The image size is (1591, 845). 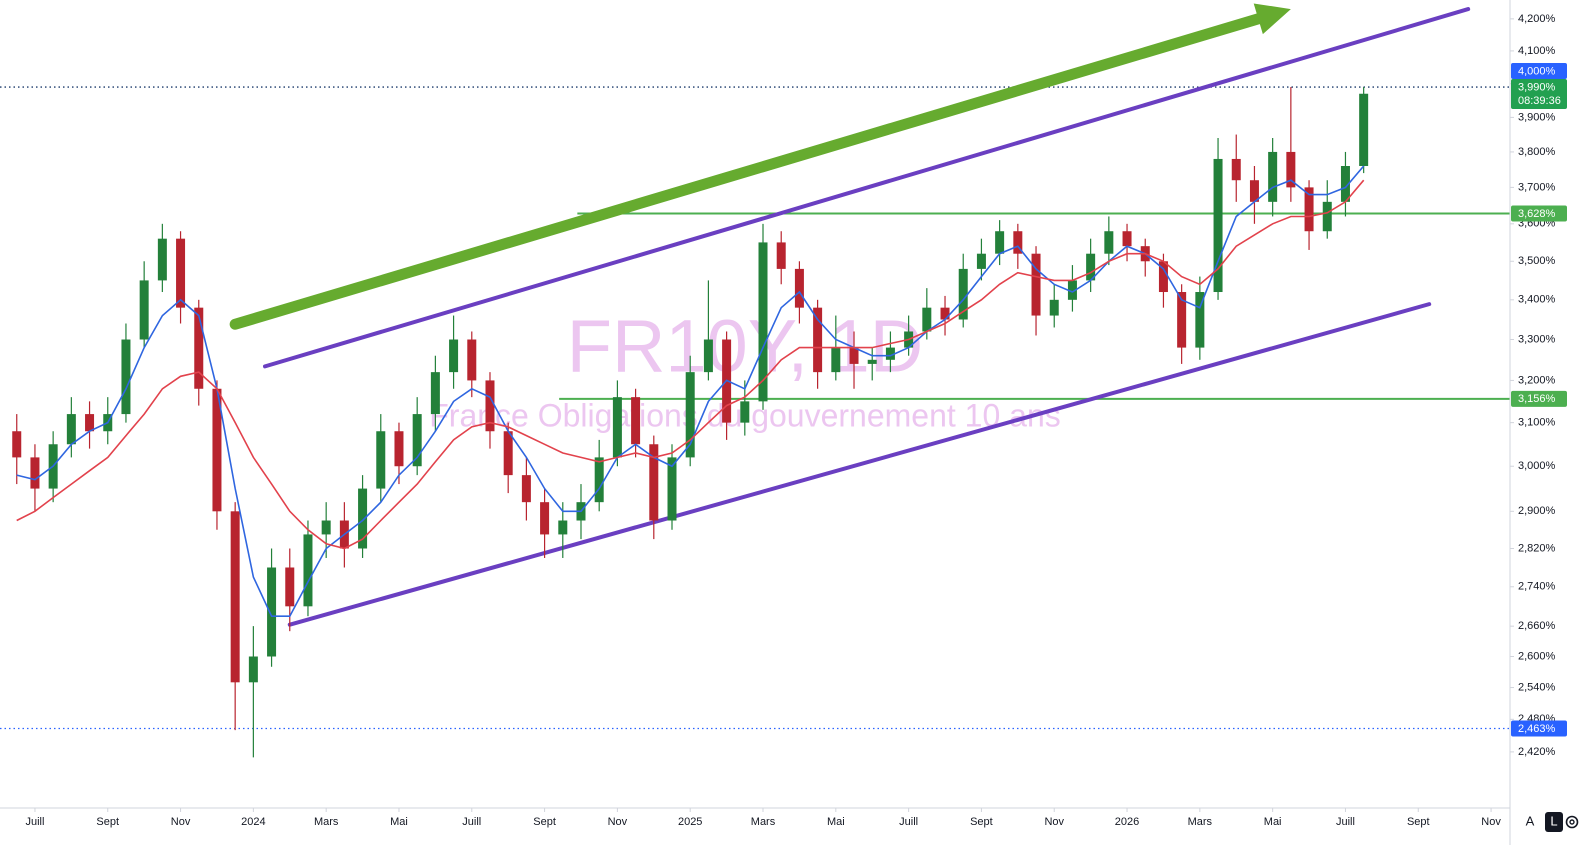 I want to click on auto-scale-button: A, so click(x=1530, y=820).